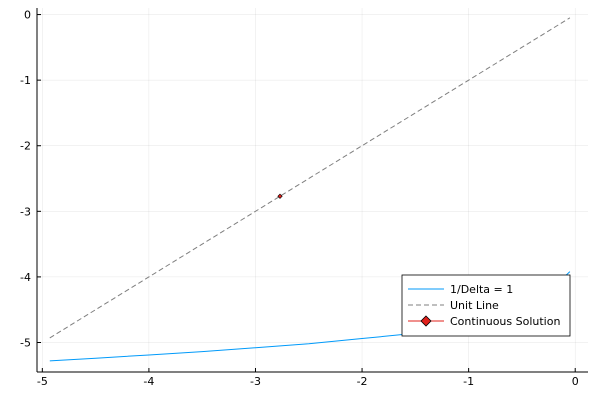 This screenshot has width=600, height=400. I want to click on legend-swatch-marker-continuous-solution, so click(426, 321).